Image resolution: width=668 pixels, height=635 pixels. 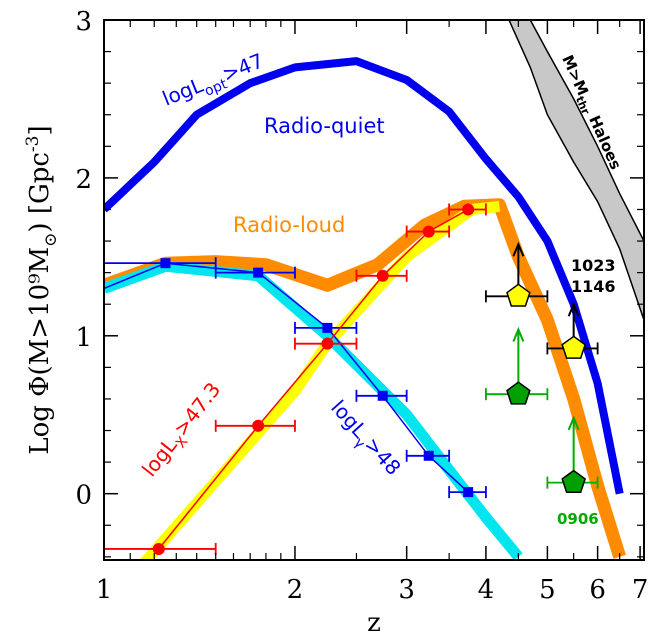 I want to click on x-tick-label-4: 4, so click(x=486, y=590).